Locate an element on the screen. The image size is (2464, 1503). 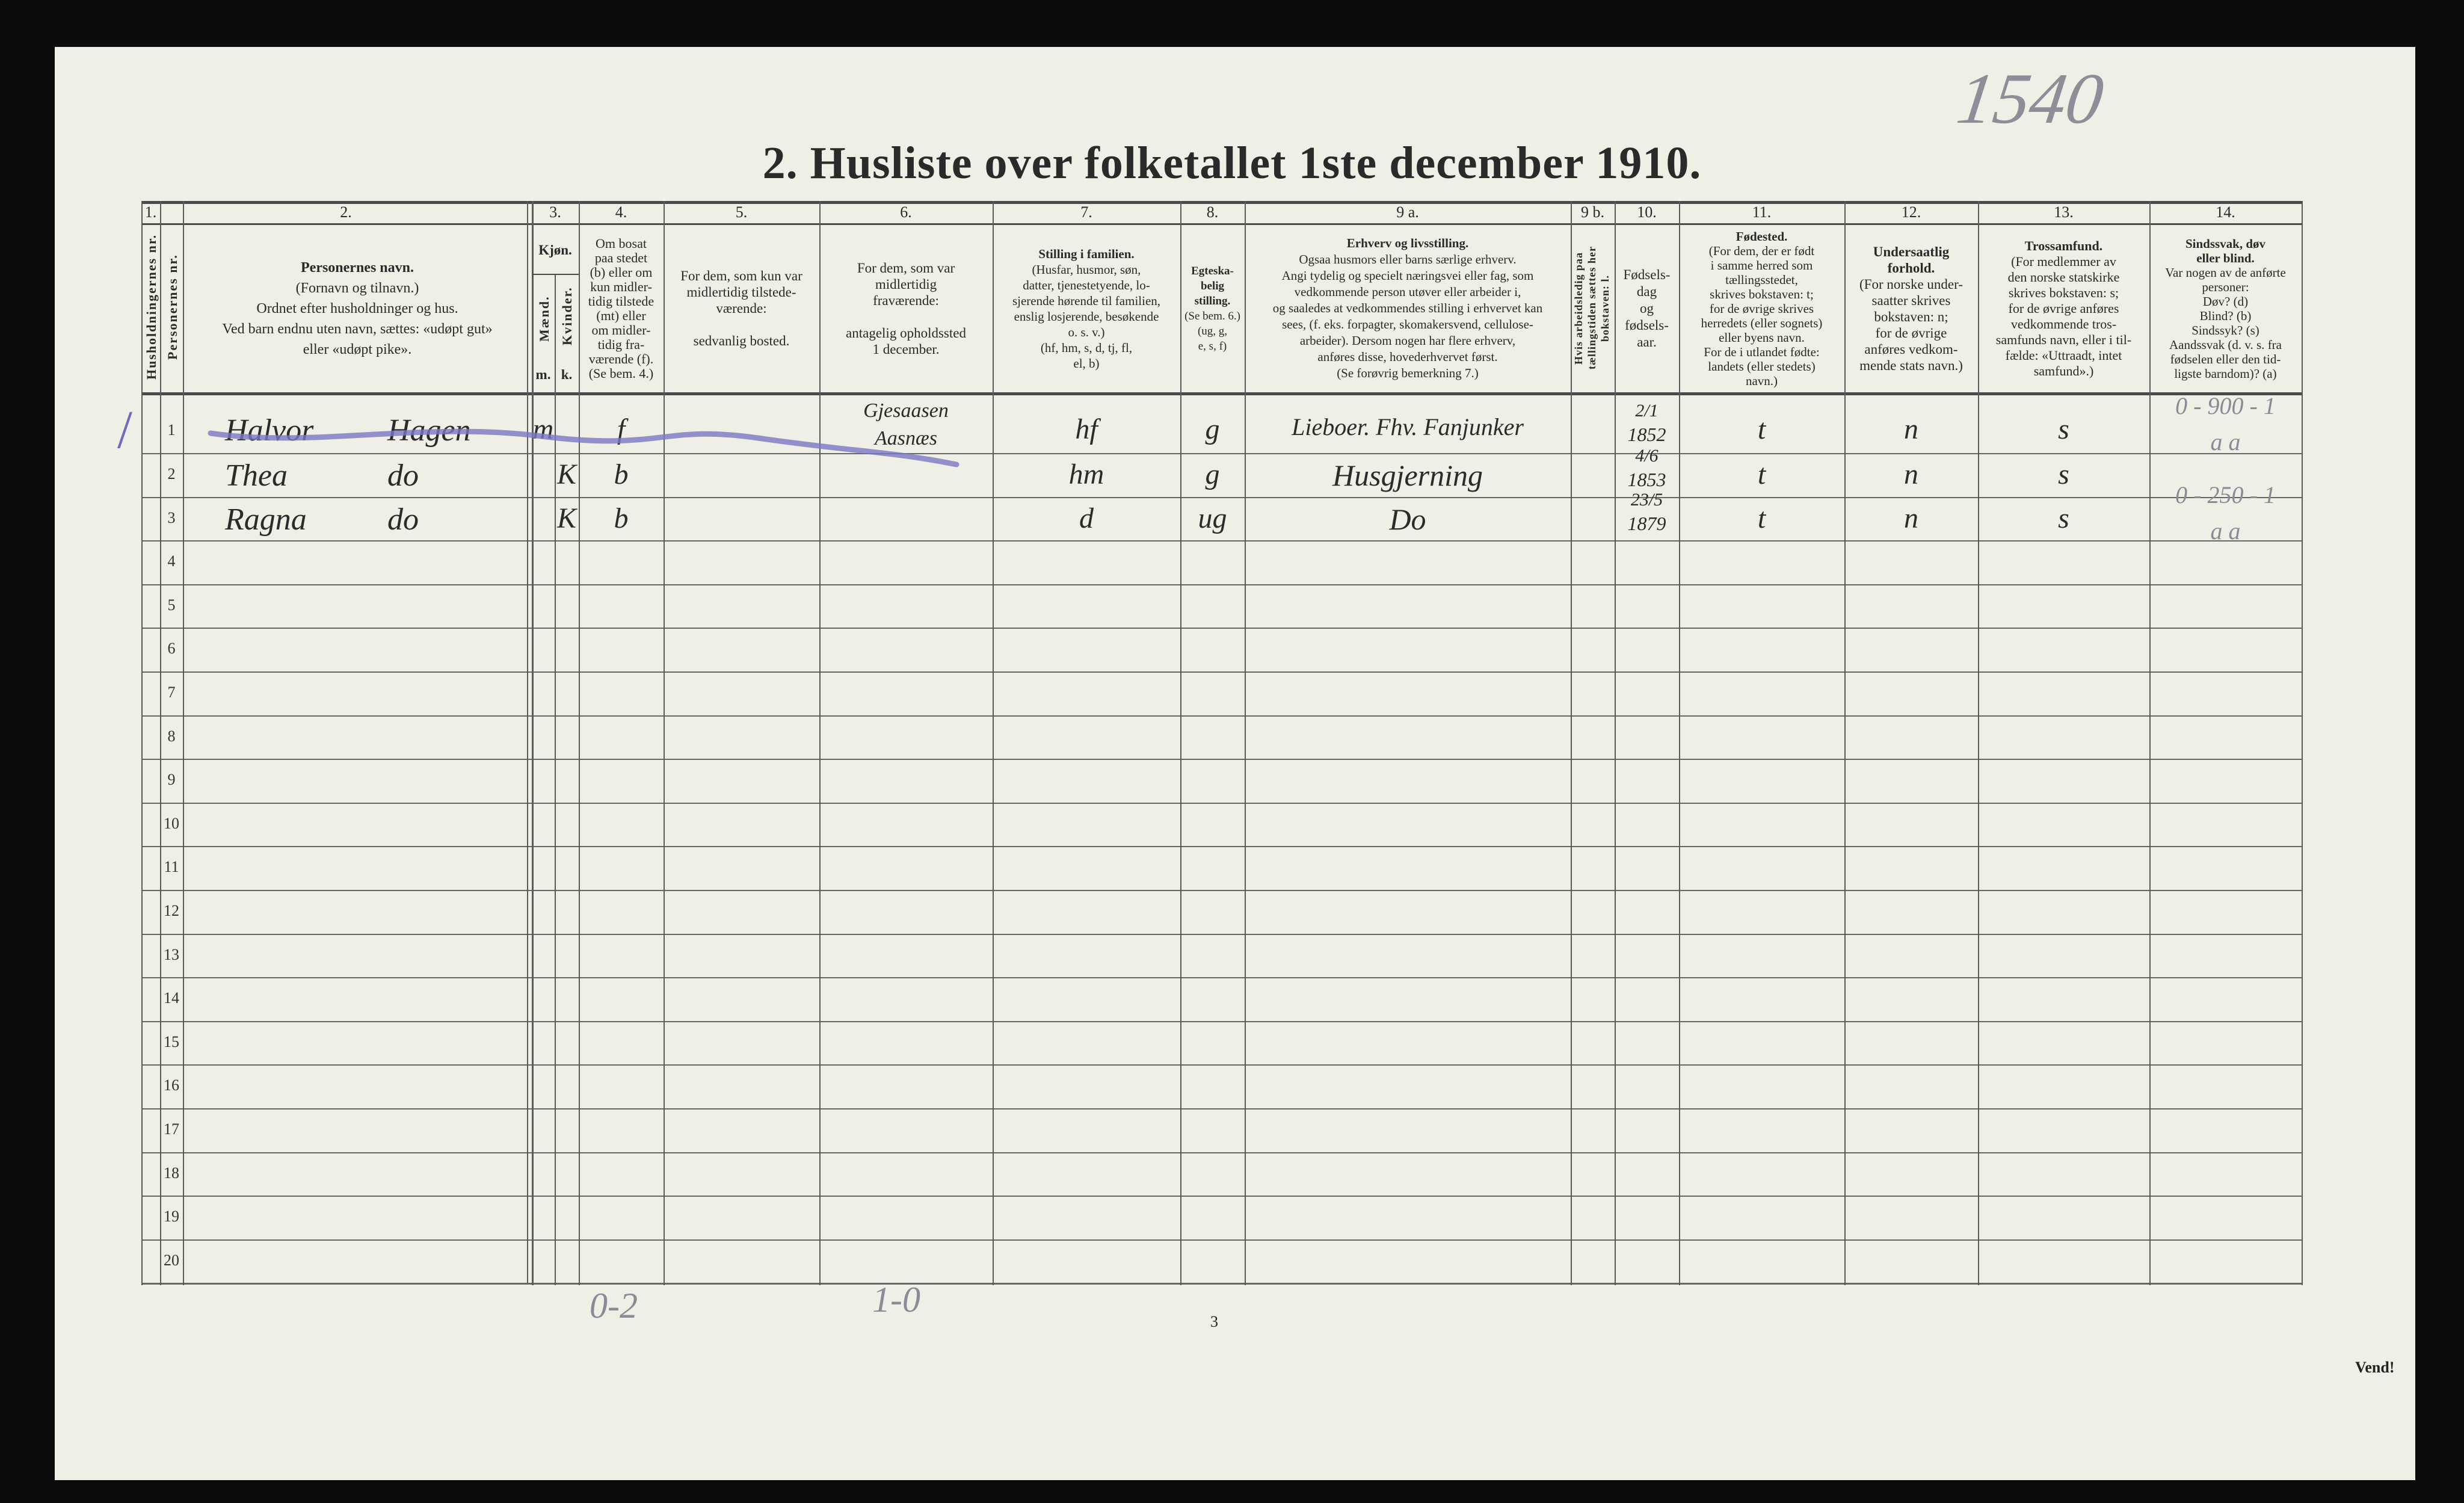
citizenship-header-title: Undersaatlig forhold. is located at coordinates (1911, 260).